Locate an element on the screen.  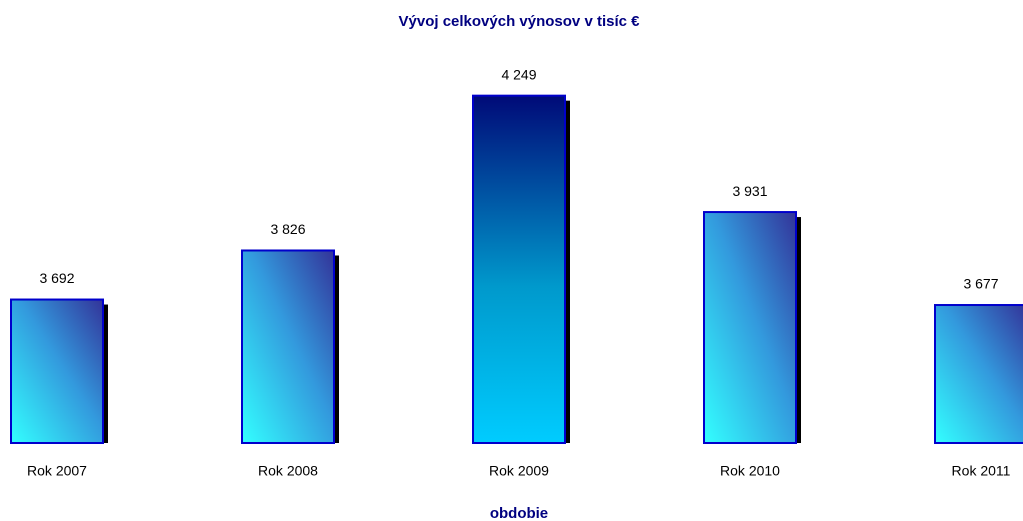
chart-title: Vývoj celkových výnosov v tisíc € is located at coordinates (520, 21).